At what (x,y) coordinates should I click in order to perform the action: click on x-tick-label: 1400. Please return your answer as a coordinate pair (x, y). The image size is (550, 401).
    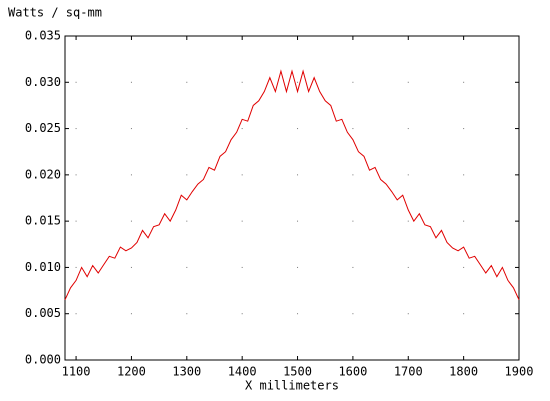
    Looking at the image, I should click on (242, 372).